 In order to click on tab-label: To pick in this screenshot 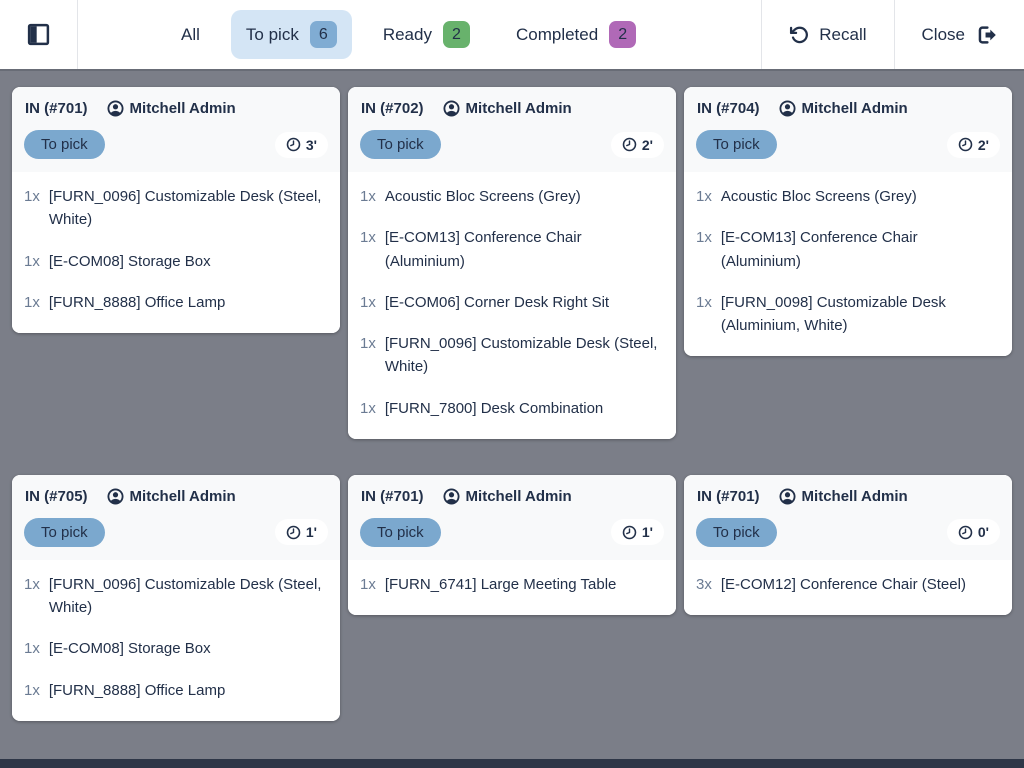, I will do `click(272, 34)`.